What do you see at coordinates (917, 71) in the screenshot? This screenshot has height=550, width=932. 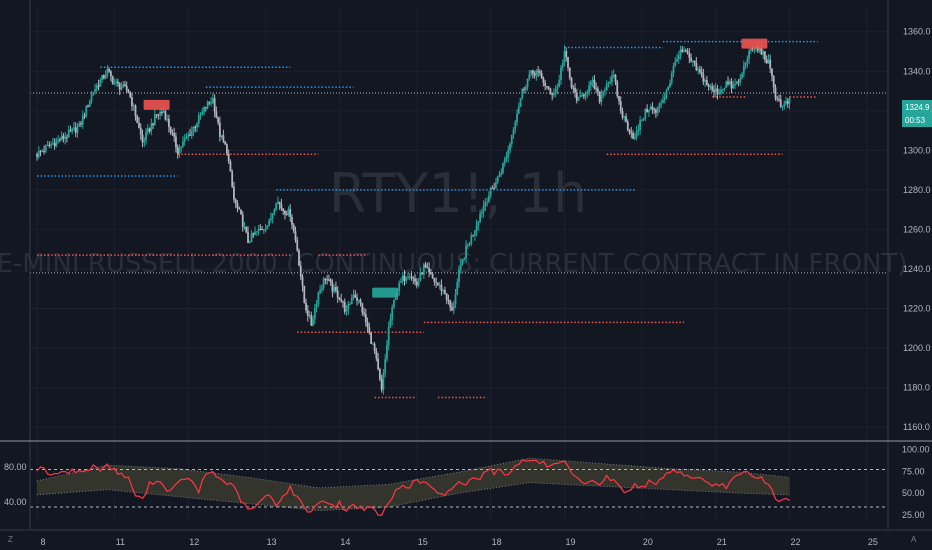 I see `y-tick-label: 1340.0` at bounding box center [917, 71].